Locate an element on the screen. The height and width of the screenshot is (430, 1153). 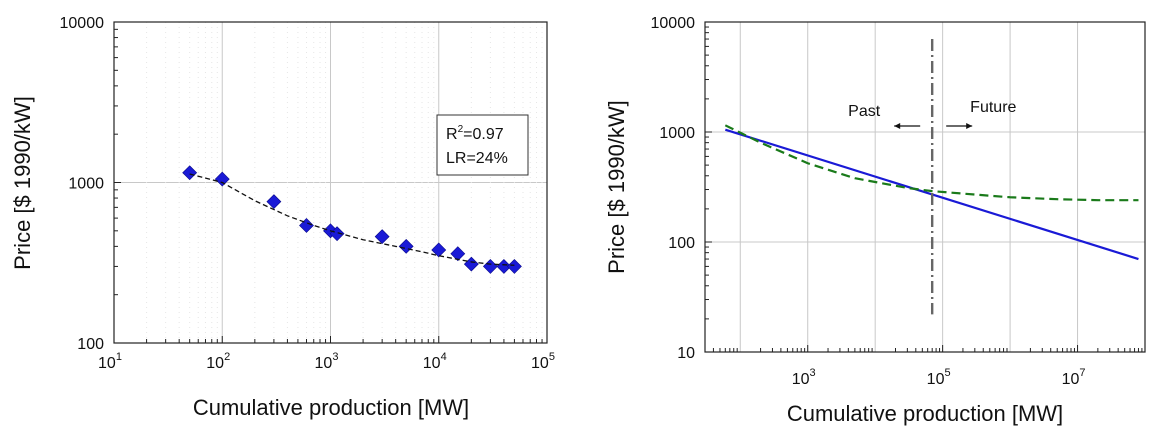
r-squared-label: R2=0.97 is located at coordinates (475, 133).